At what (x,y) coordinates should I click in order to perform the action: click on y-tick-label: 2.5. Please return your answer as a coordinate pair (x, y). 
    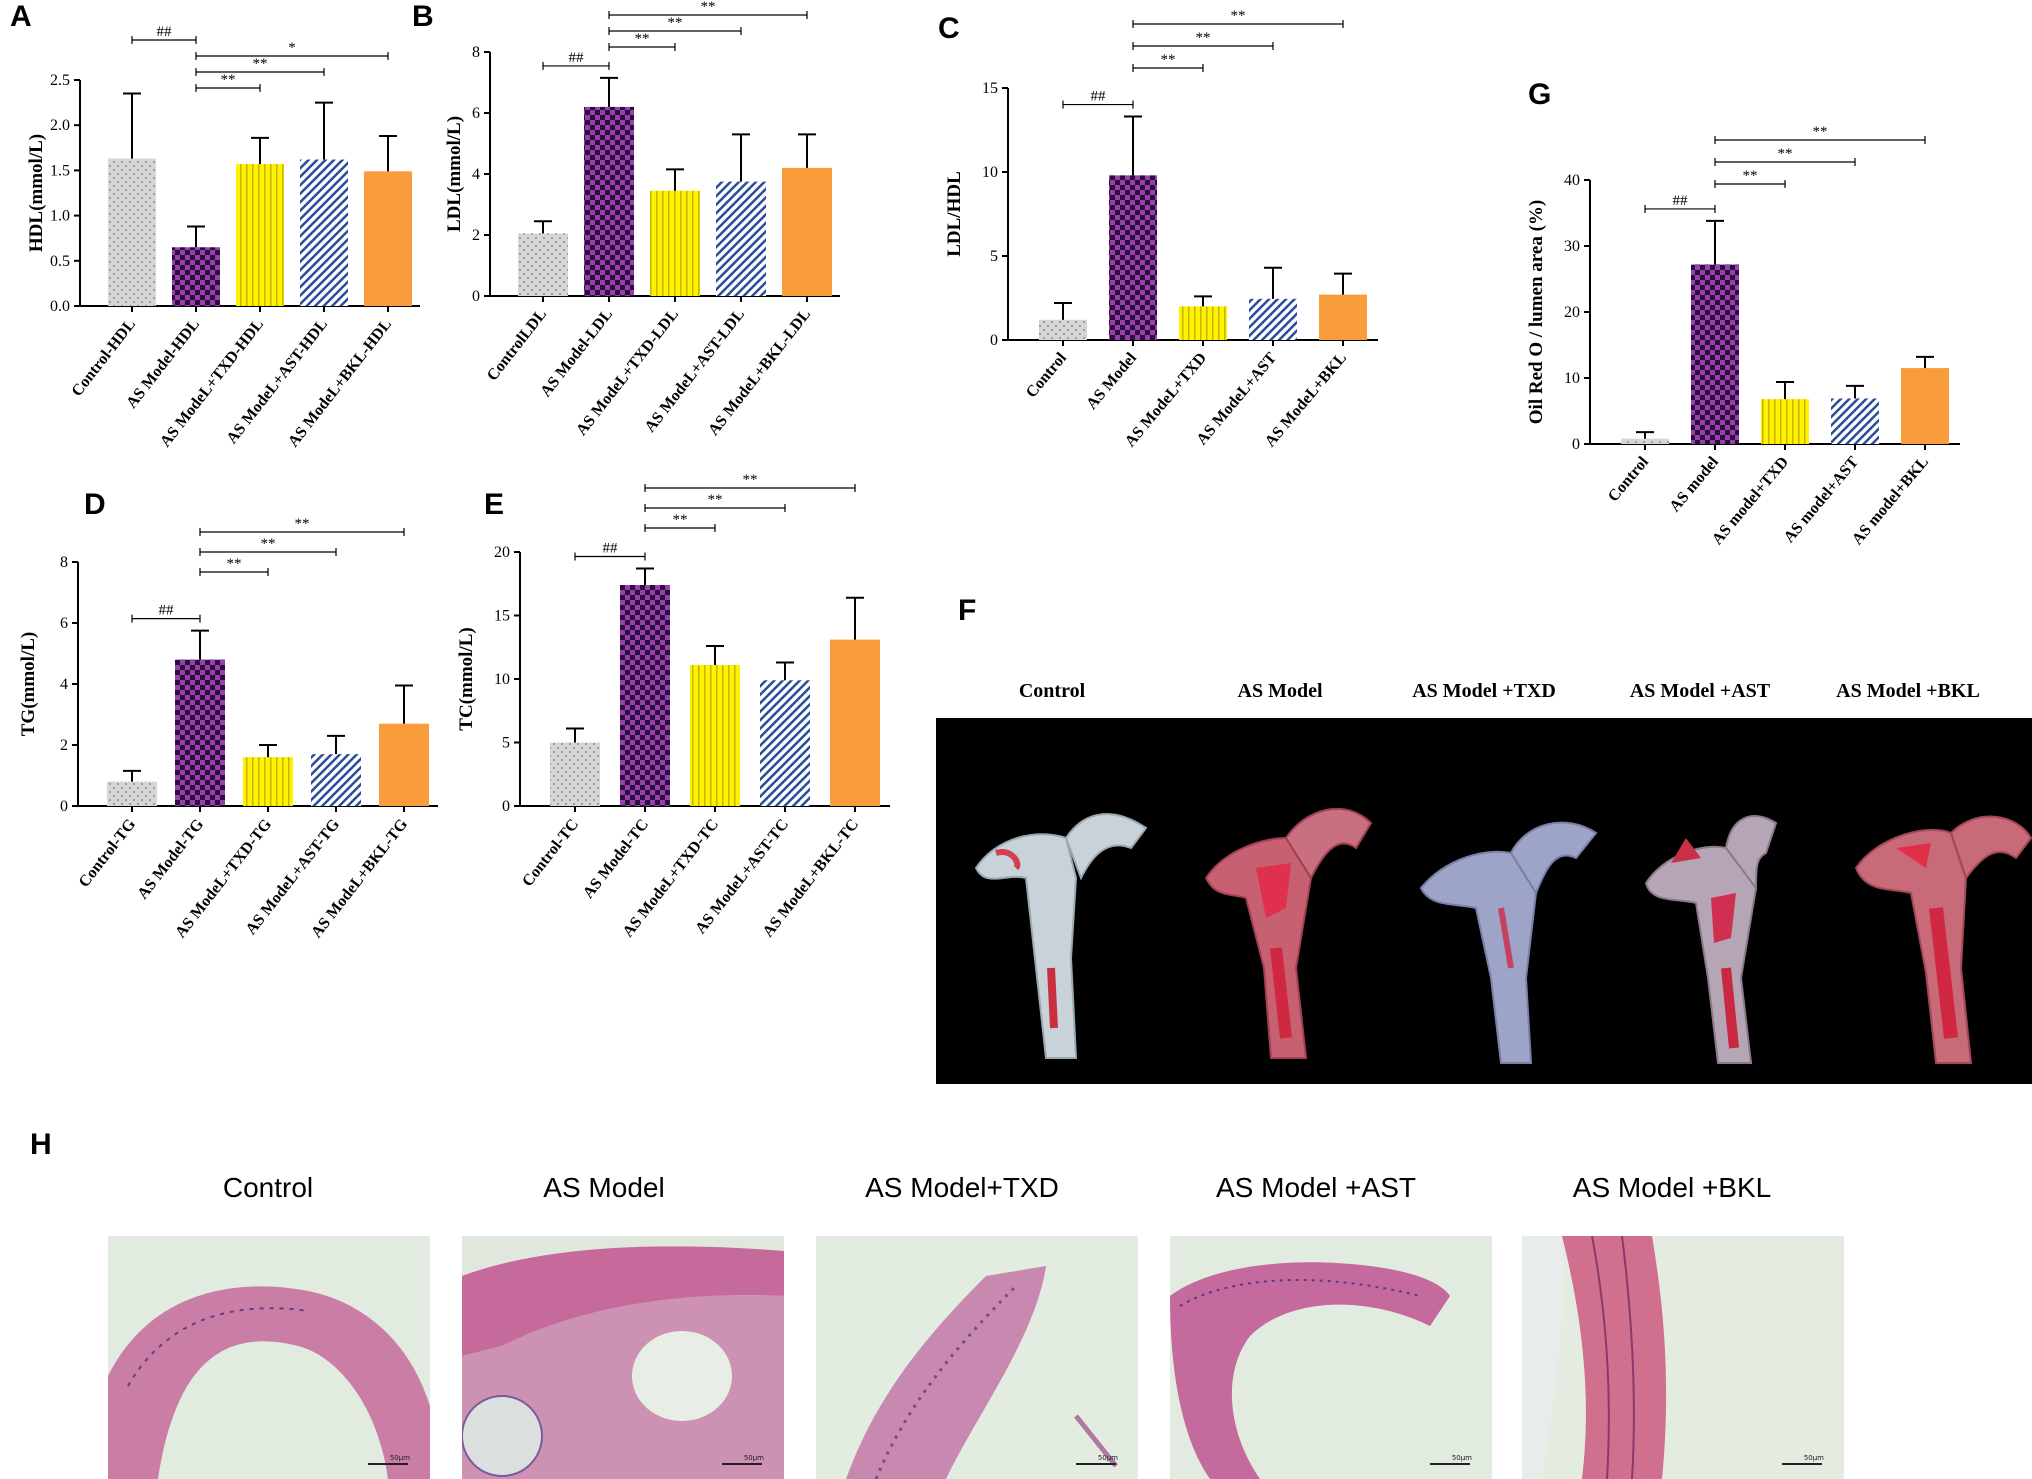
    Looking at the image, I should click on (60, 80).